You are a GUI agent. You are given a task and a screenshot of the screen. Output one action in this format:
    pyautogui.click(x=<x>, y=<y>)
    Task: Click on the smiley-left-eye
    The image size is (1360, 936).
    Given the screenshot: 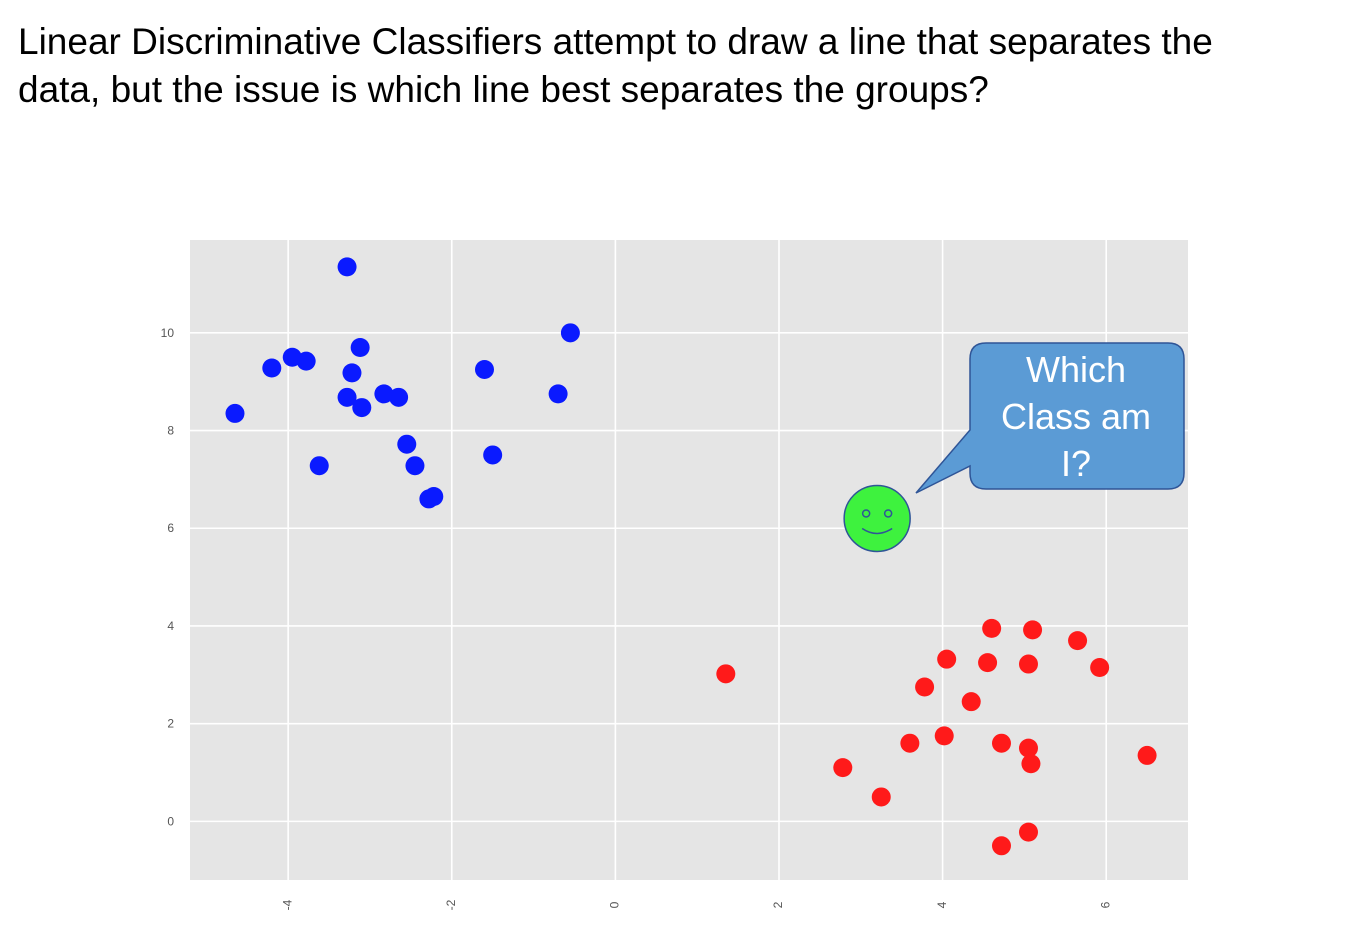 What is the action you would take?
    pyautogui.click(x=866, y=513)
    